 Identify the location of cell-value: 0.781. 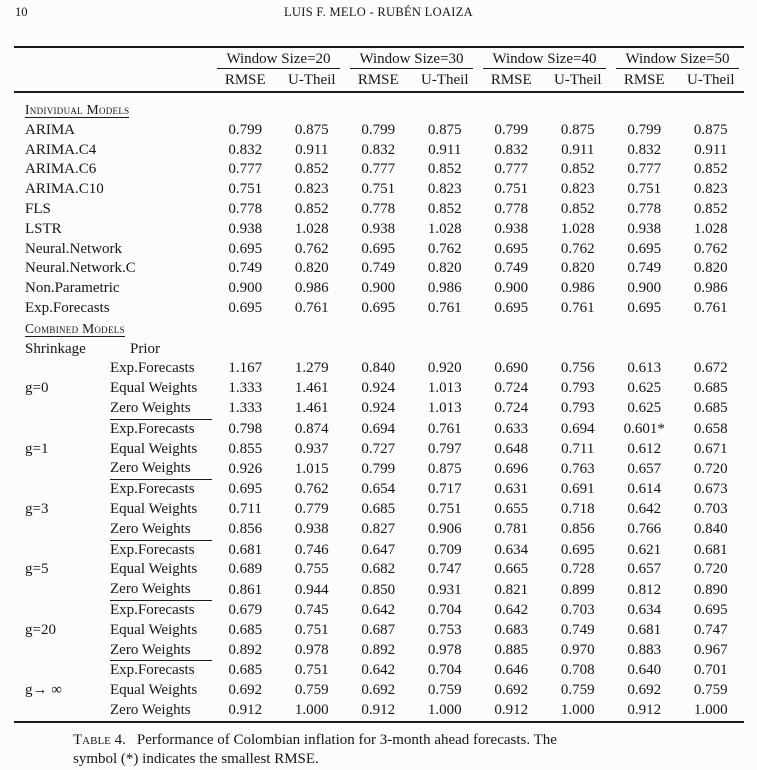
(511, 529).